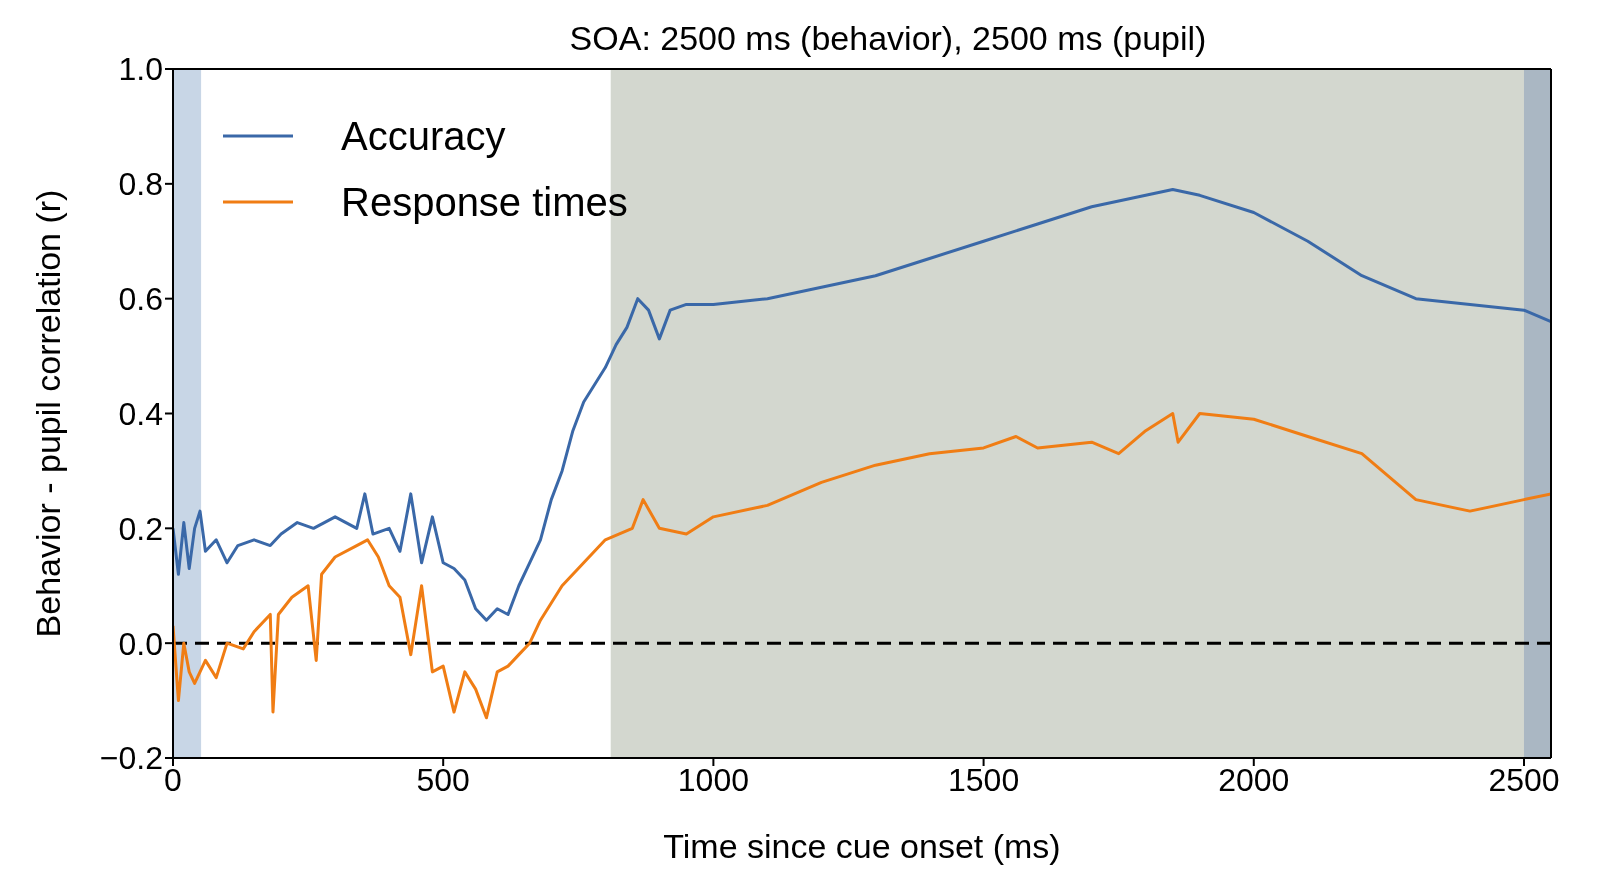 The width and height of the screenshot is (1605, 889). Describe the element at coordinates (862, 846) in the screenshot. I see `x-axis-title: Time since cue onset (ms)` at that location.